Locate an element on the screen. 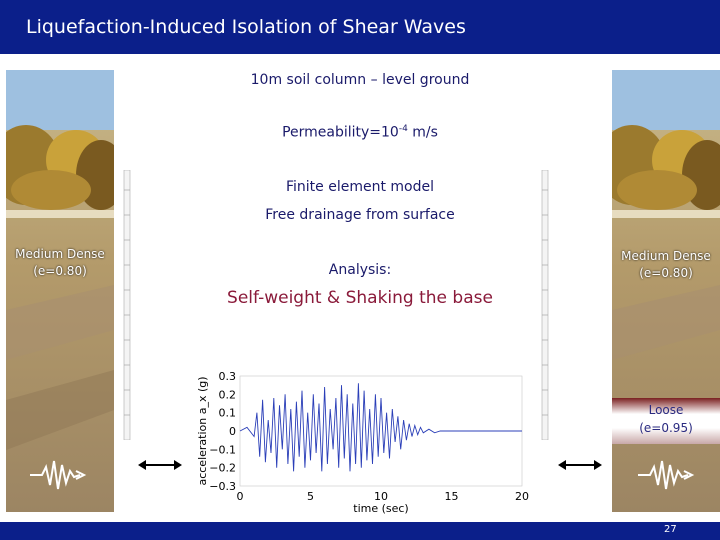 Image resolution: width=720 pixels, height=540 pixels. soil-photo-right-image is located at coordinates (666, 291).